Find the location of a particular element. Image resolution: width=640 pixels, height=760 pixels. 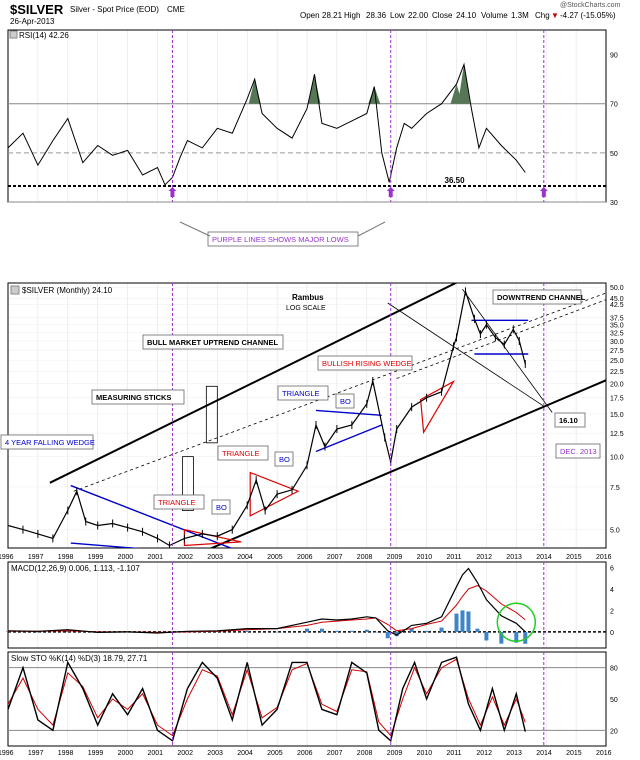

x-tick-label: 2000 is located at coordinates (126, 557).